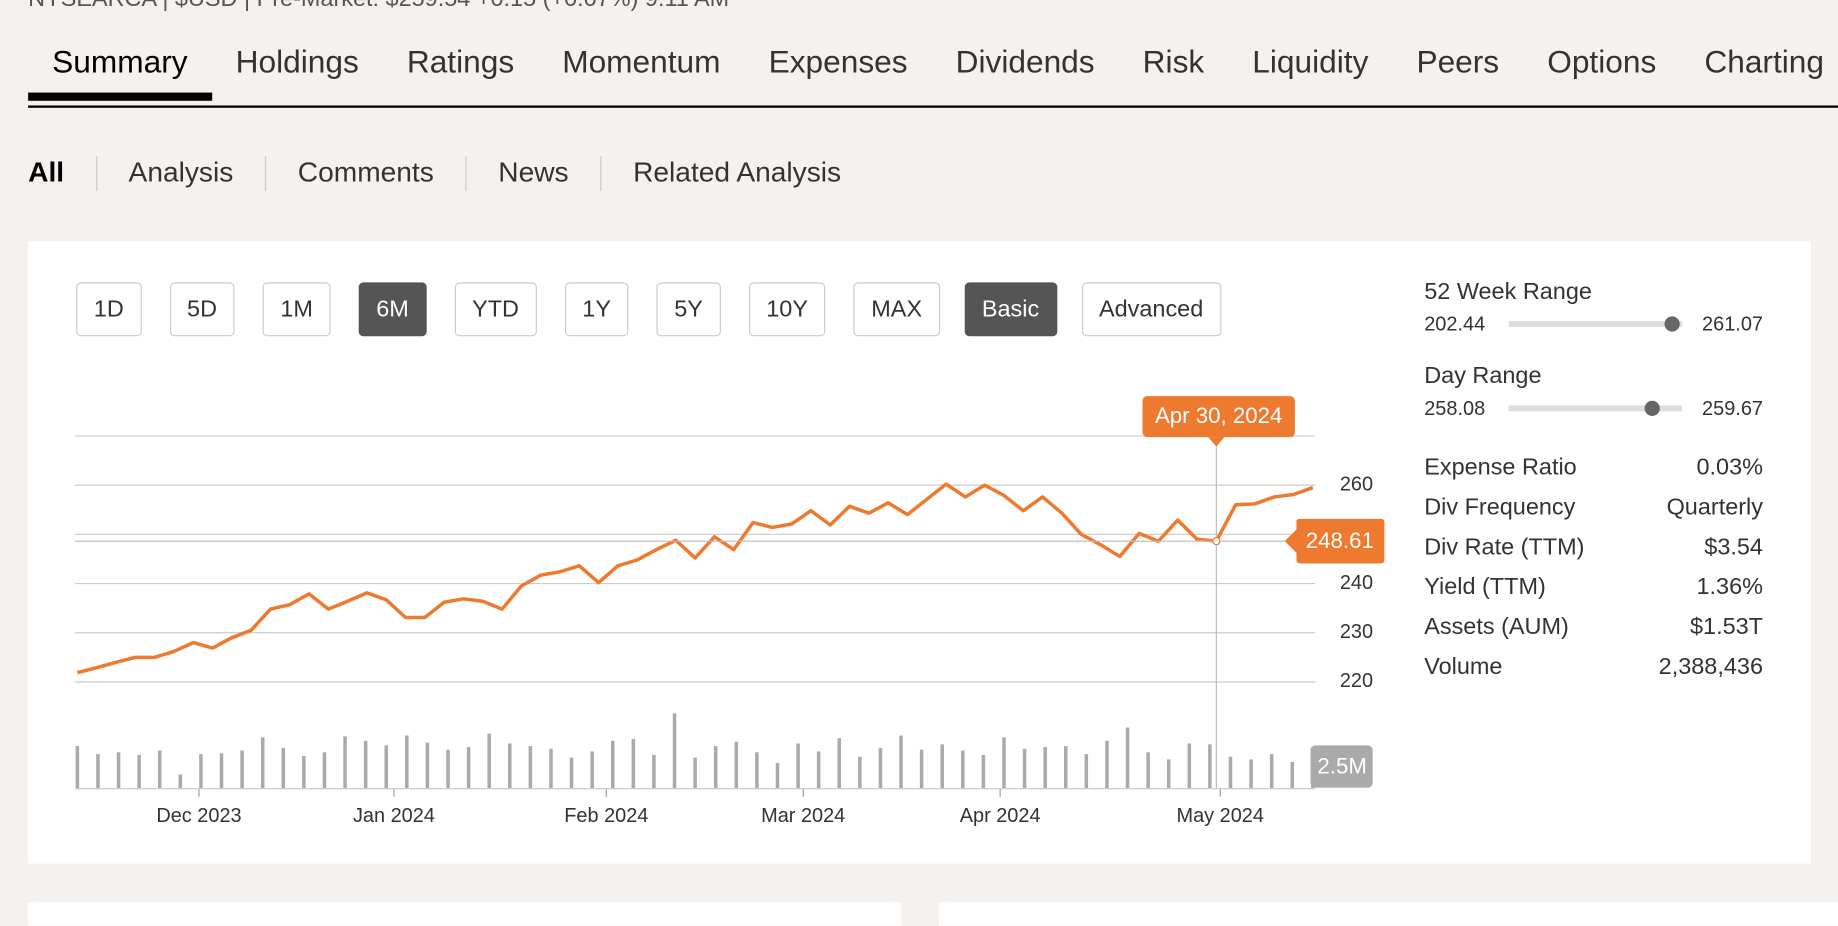 This screenshot has width=1838, height=926. Describe the element at coordinates (1726, 627) in the screenshot. I see `stat-value: $1.53T` at that location.